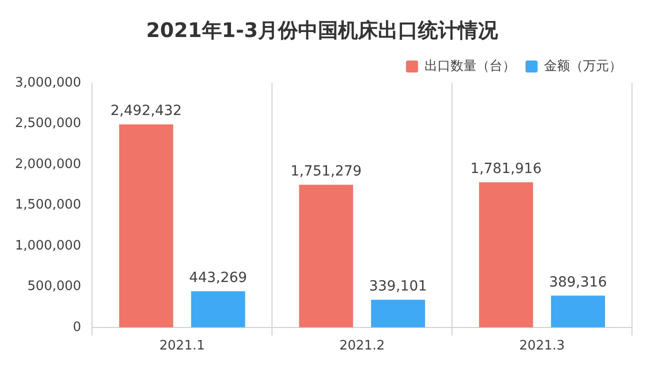 This screenshot has width=660, height=369. What do you see at coordinates (362, 346) in the screenshot?
I see `x-tick-label: 2021.2` at bounding box center [362, 346].